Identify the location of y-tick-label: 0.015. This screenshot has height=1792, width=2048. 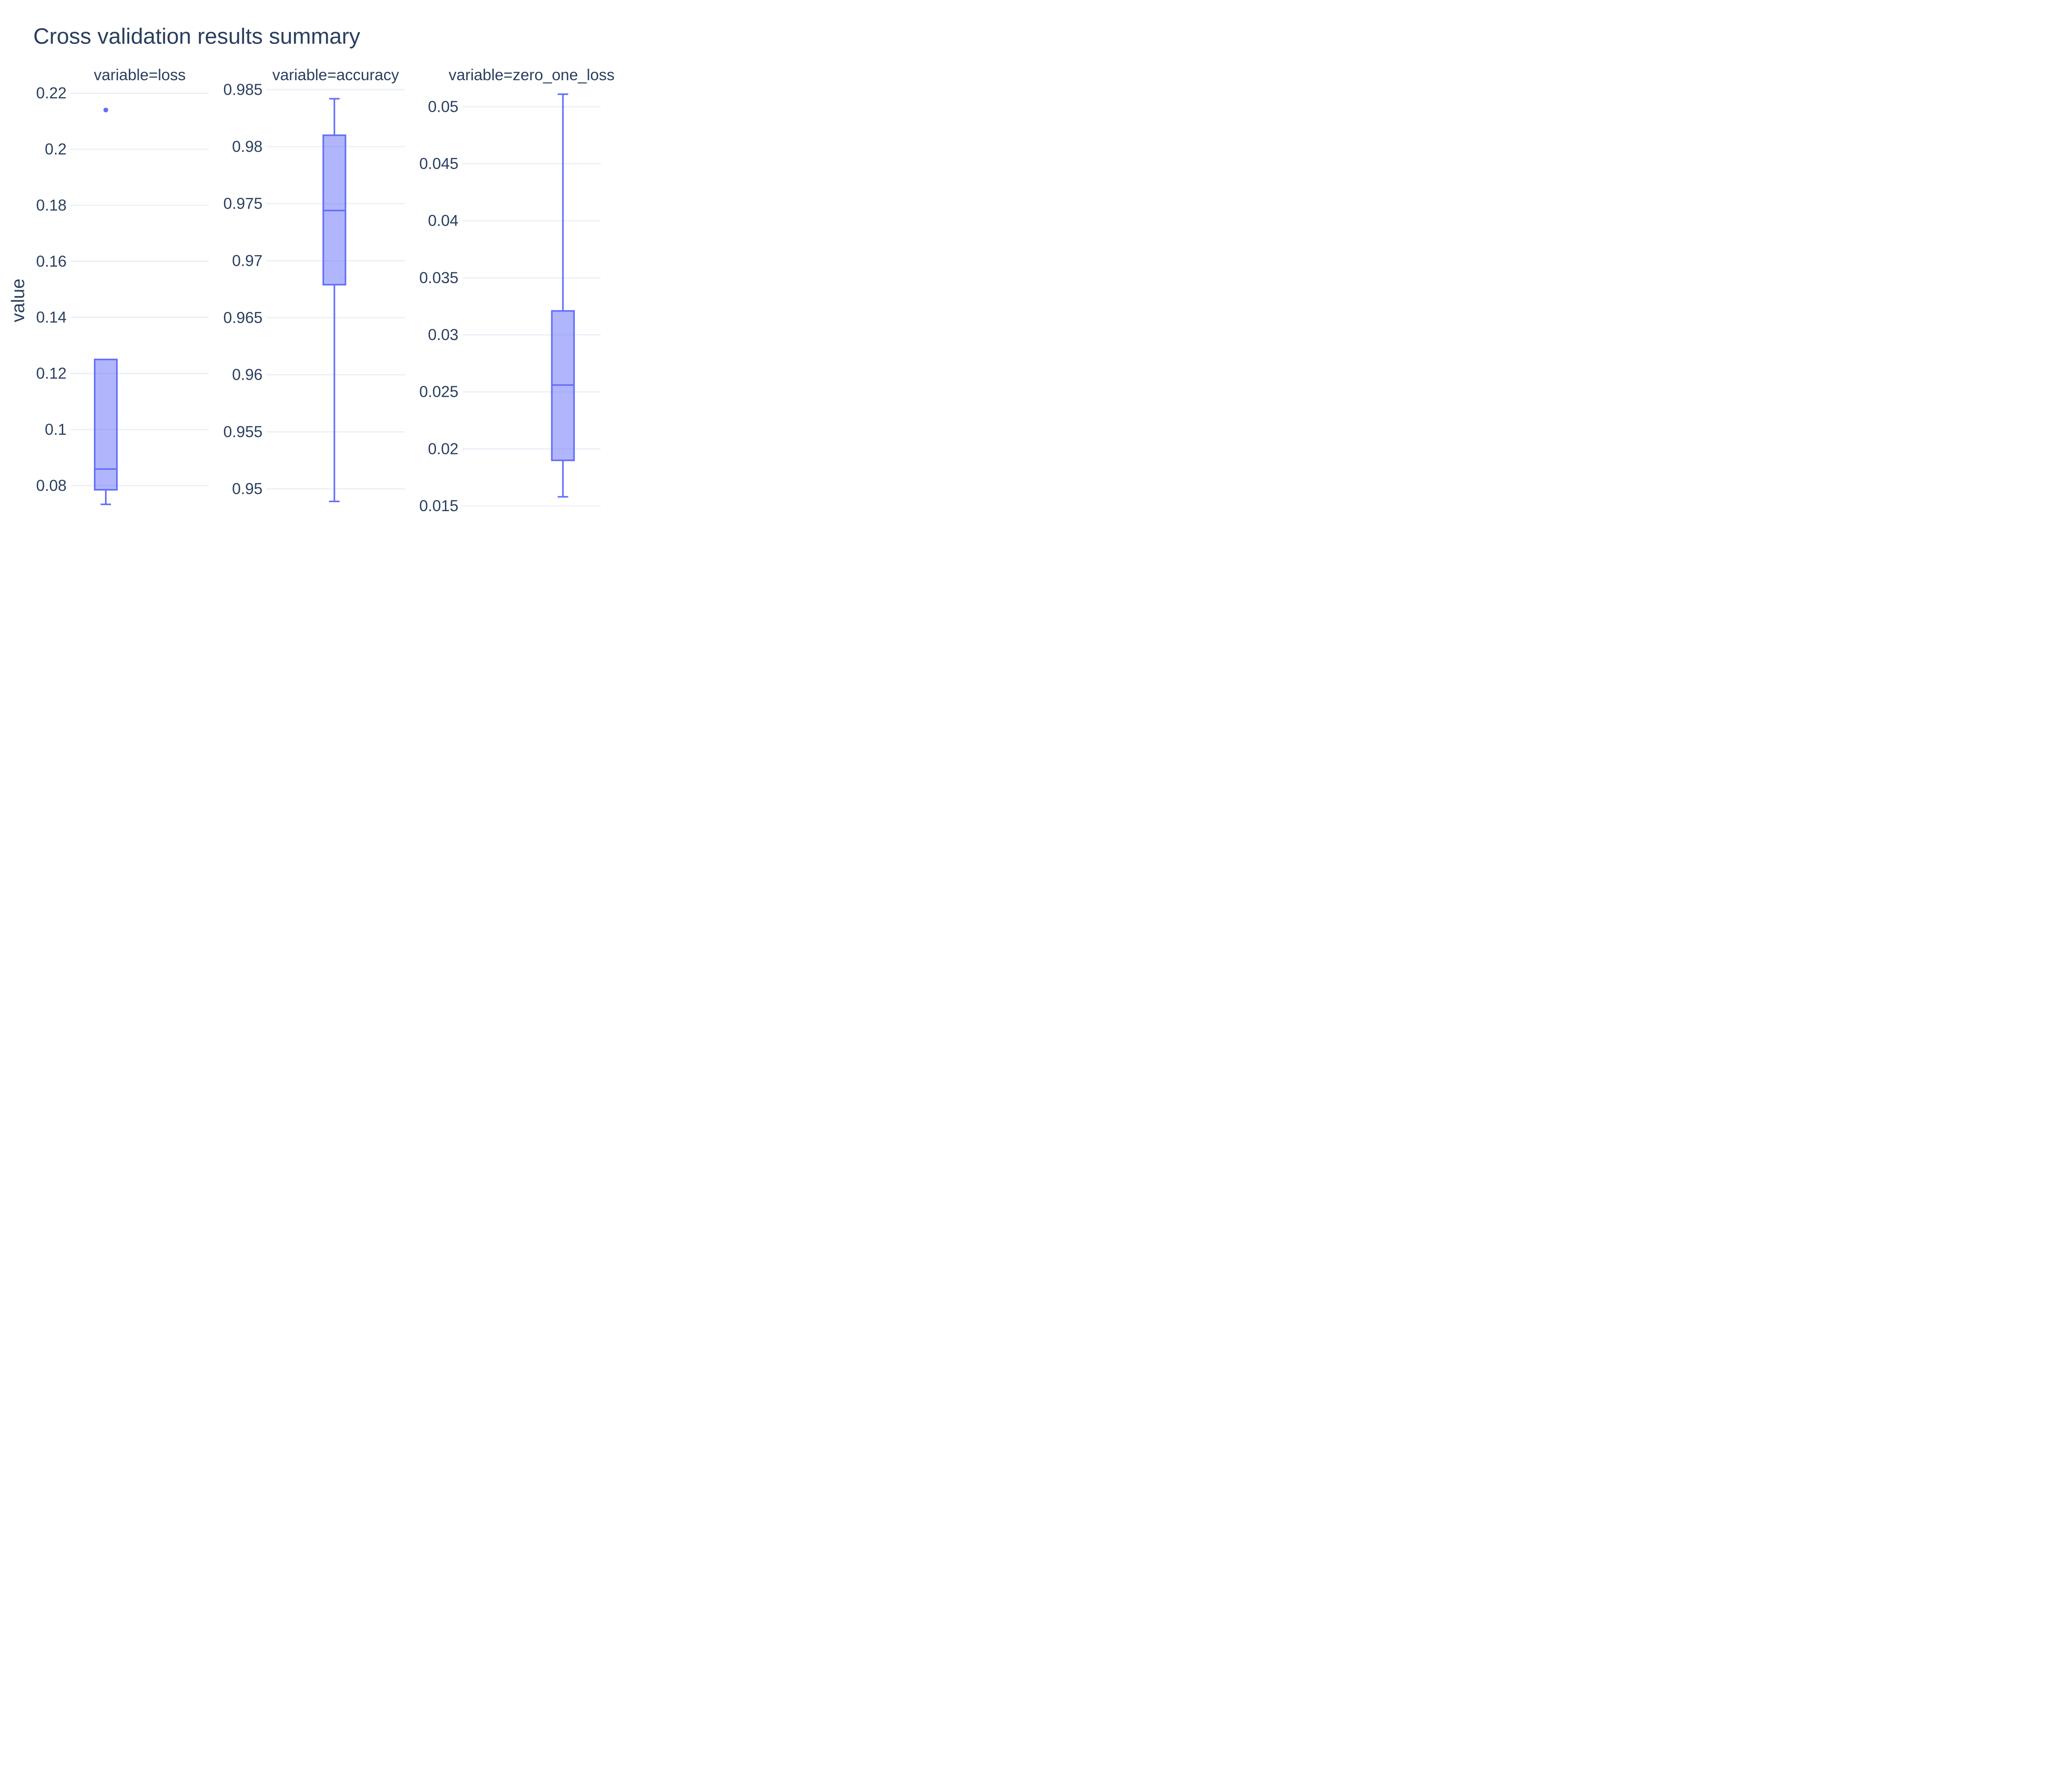
(439, 506).